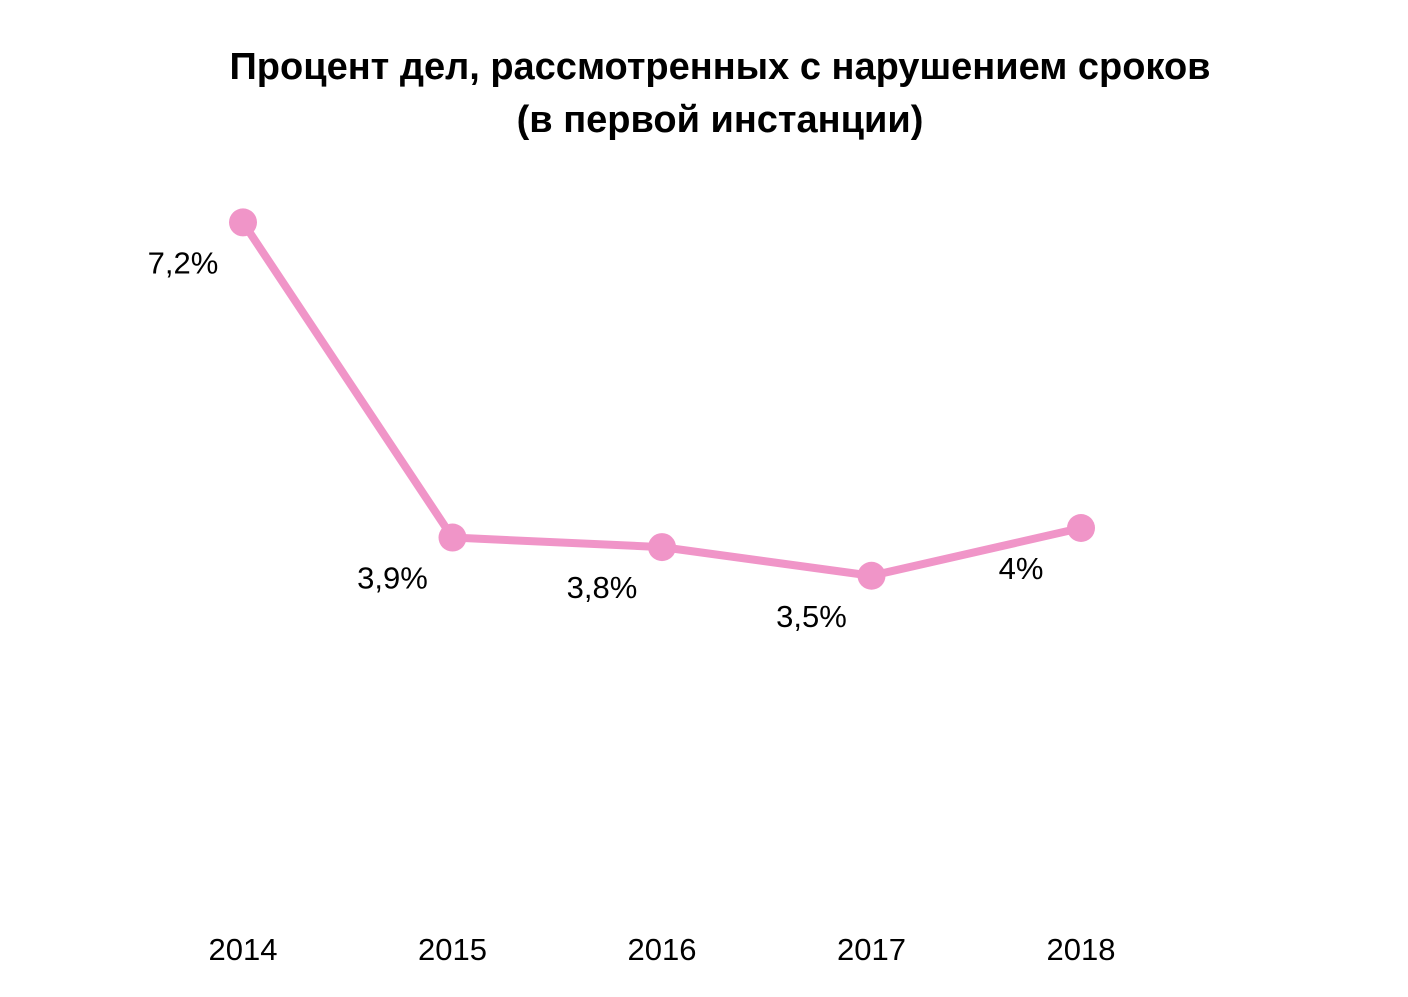 The width and height of the screenshot is (1408, 997). What do you see at coordinates (452, 949) in the screenshot?
I see `x-tick-label-2015: 2015` at bounding box center [452, 949].